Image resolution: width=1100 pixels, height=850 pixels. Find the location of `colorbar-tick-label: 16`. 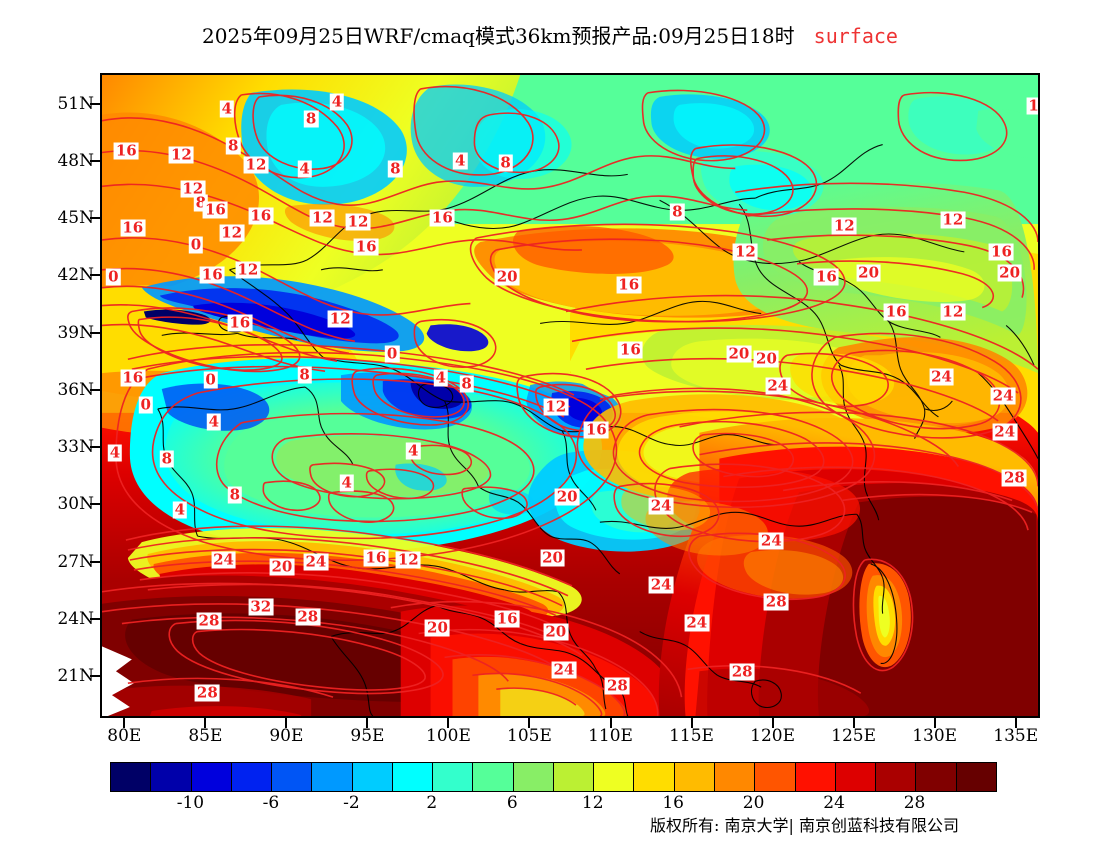

colorbar-tick-label: 16 is located at coordinates (673, 803).